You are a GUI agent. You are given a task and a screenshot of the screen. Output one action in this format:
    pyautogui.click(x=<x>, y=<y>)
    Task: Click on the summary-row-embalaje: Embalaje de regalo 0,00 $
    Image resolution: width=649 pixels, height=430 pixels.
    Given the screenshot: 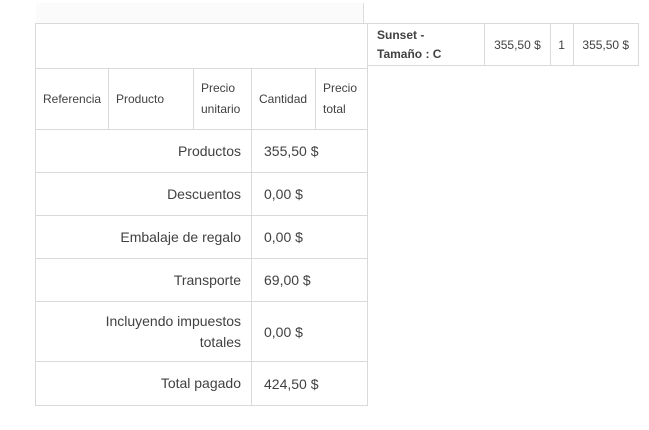 What is the action you would take?
    pyautogui.click(x=202, y=237)
    